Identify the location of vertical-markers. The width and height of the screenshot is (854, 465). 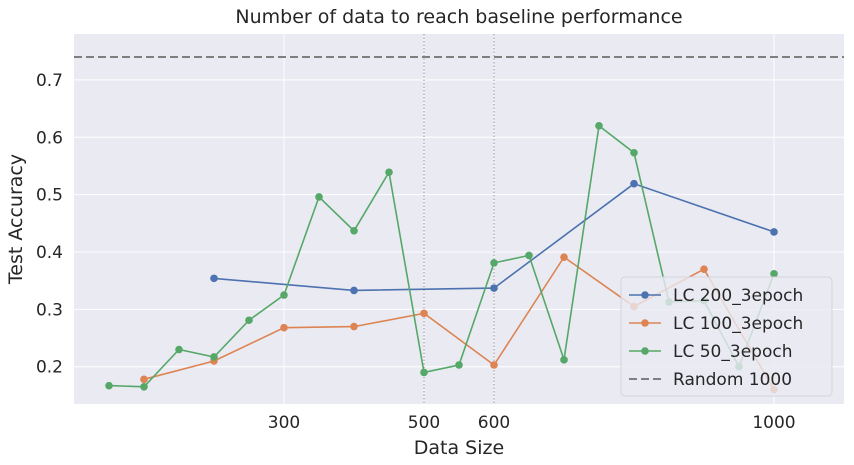
(459, 219).